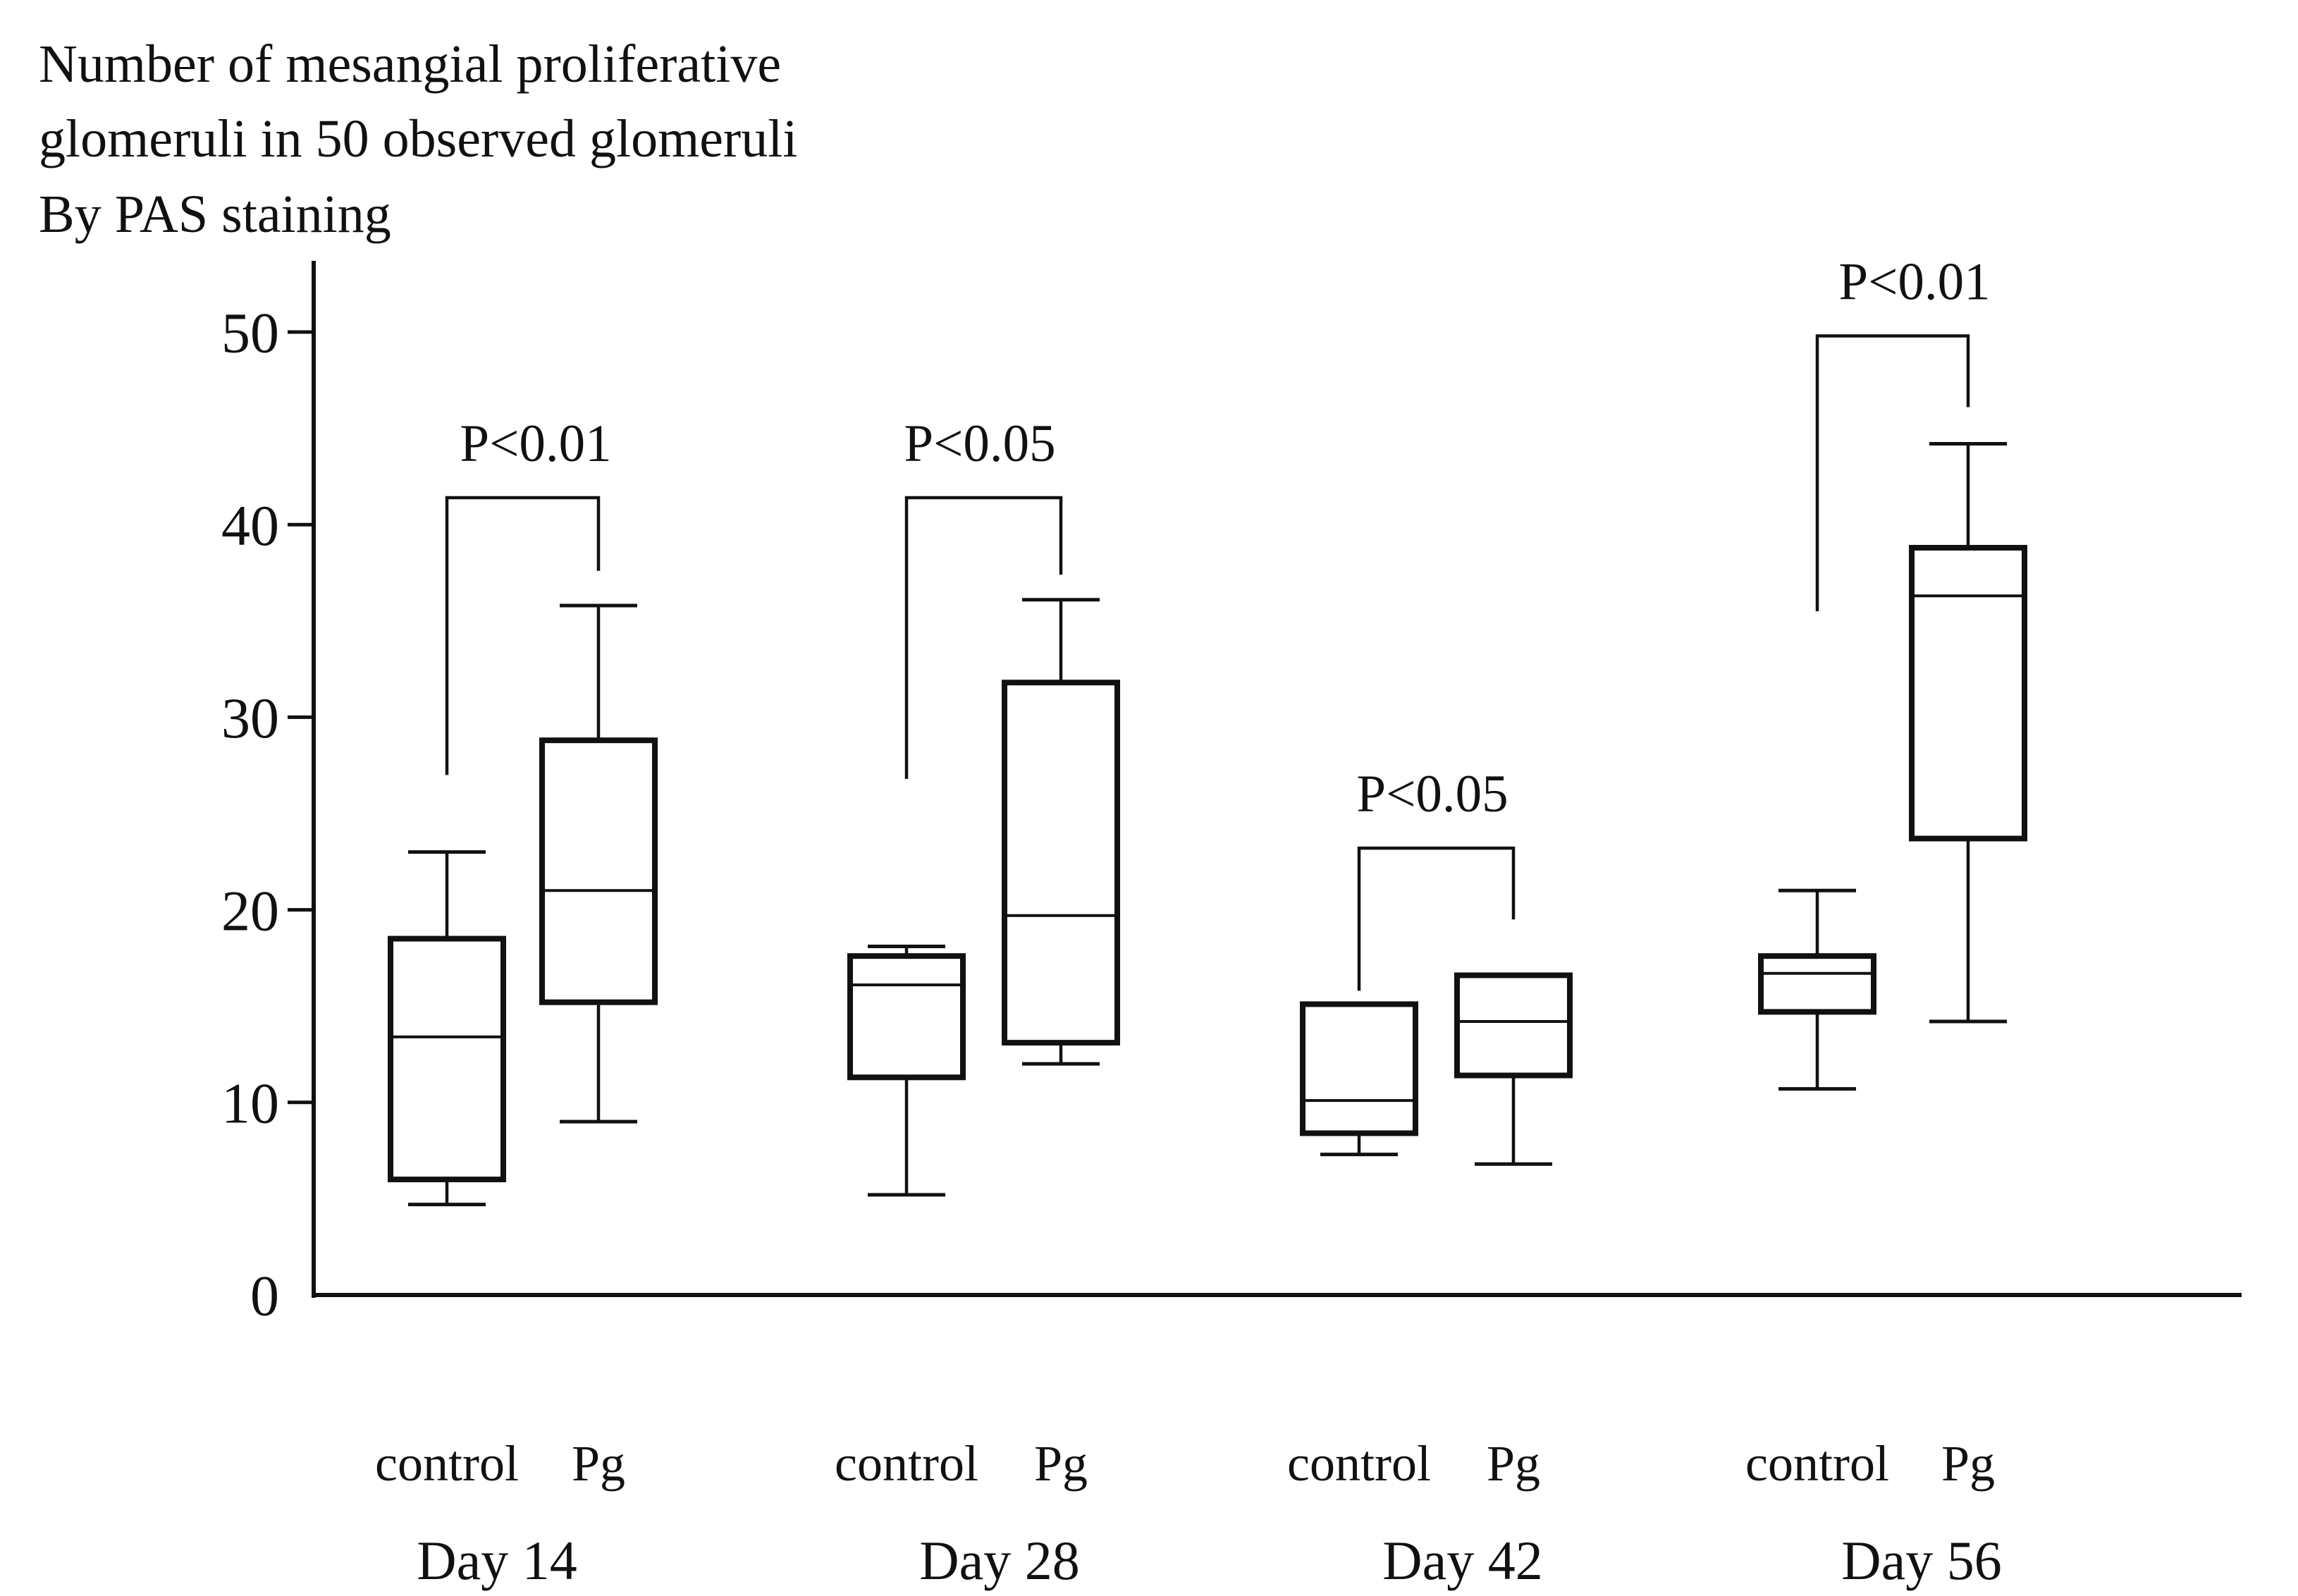 Image resolution: width=2298 pixels, height=1596 pixels. I want to click on y-tick-label: 20, so click(250, 911).